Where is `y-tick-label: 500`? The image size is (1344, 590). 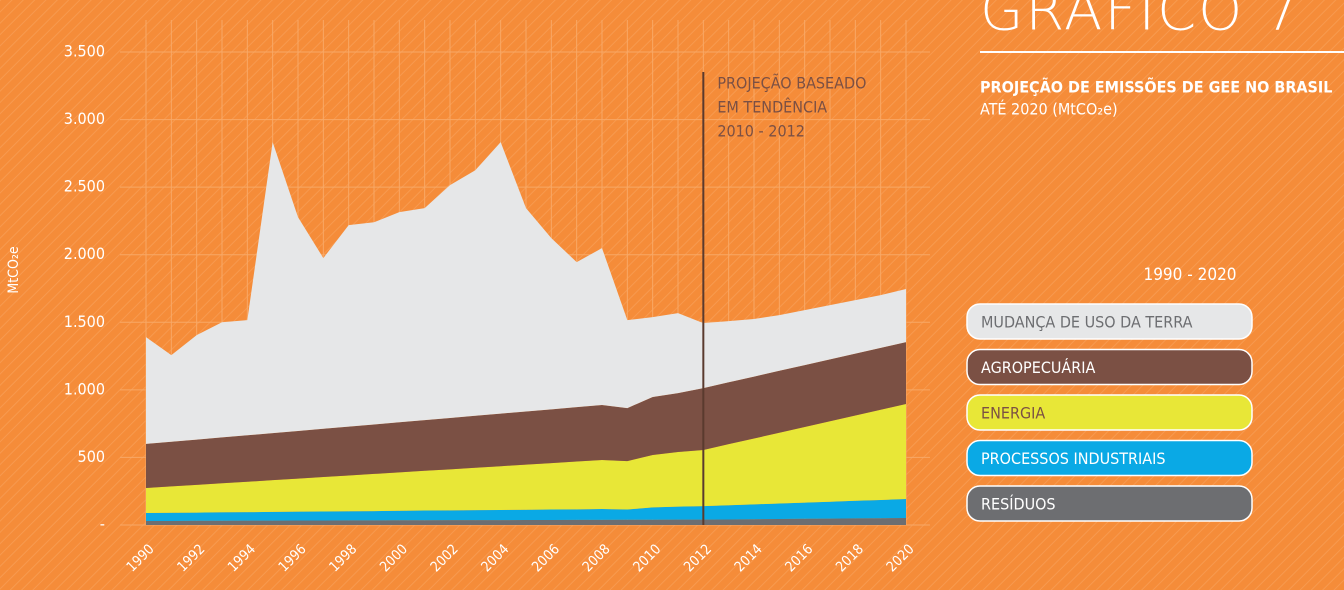
y-tick-label: 500 is located at coordinates (91, 456).